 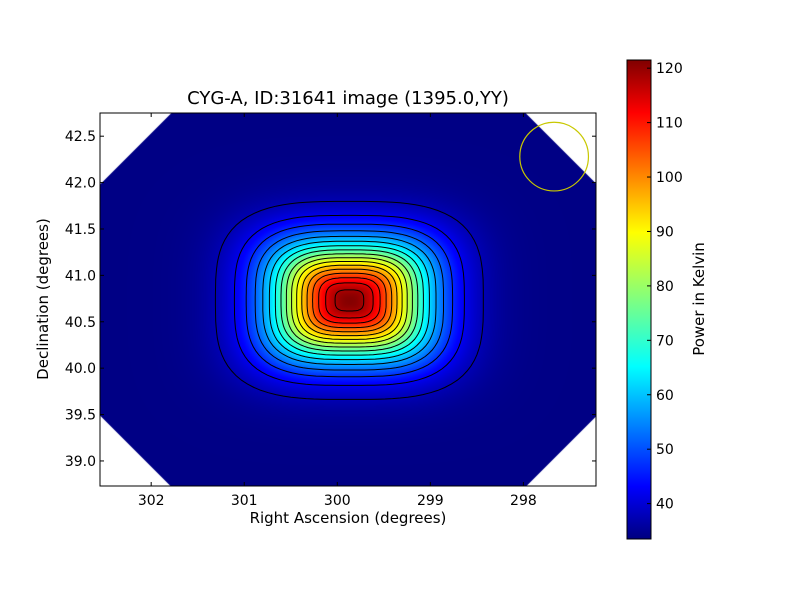 What do you see at coordinates (665, 450) in the screenshot?
I see `colorbar-tick-label: 50` at bounding box center [665, 450].